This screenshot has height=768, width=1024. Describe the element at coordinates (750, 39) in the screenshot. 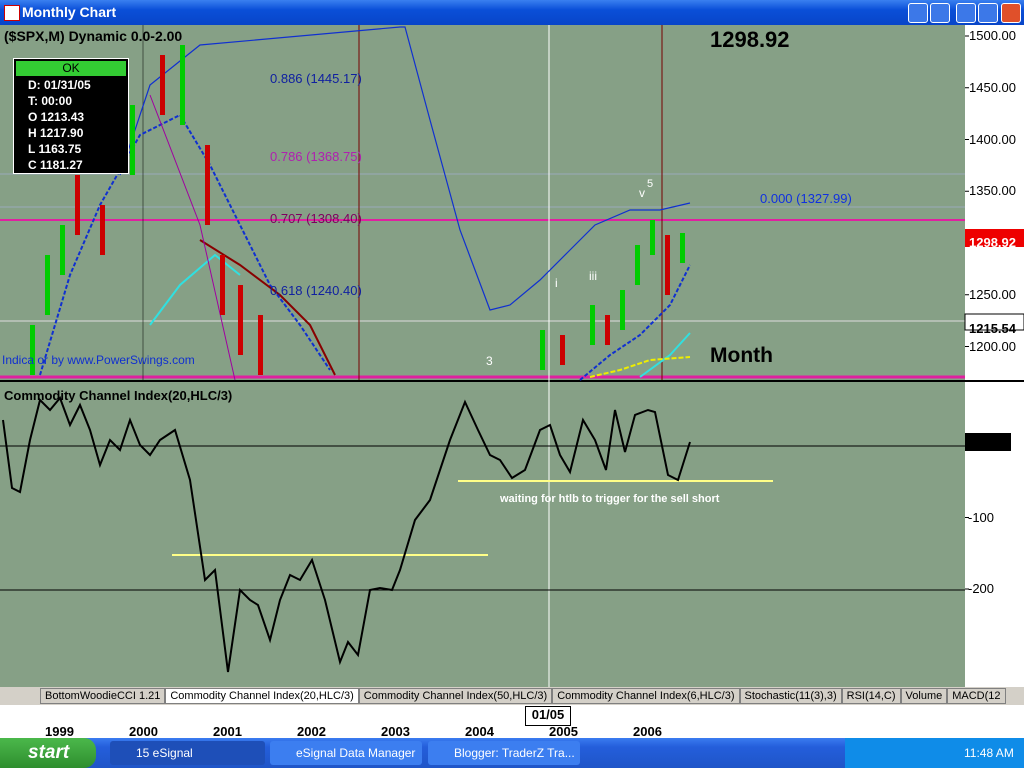

I see `big-price: 1298.92` at that location.